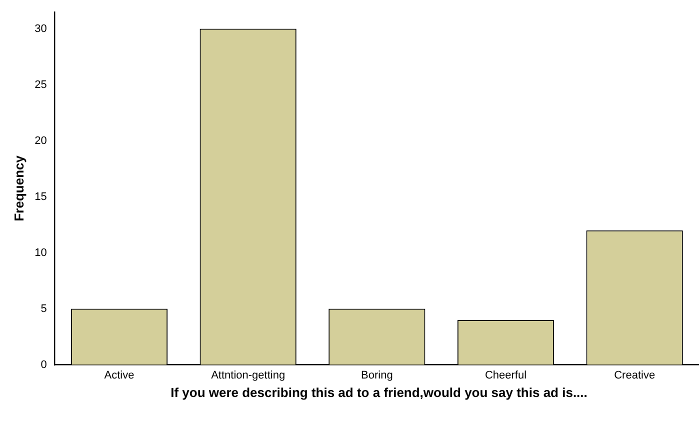 Image resolution: width=699 pixels, height=424 pixels. What do you see at coordinates (40, 28) in the screenshot?
I see `y-tick-label: 30` at bounding box center [40, 28].